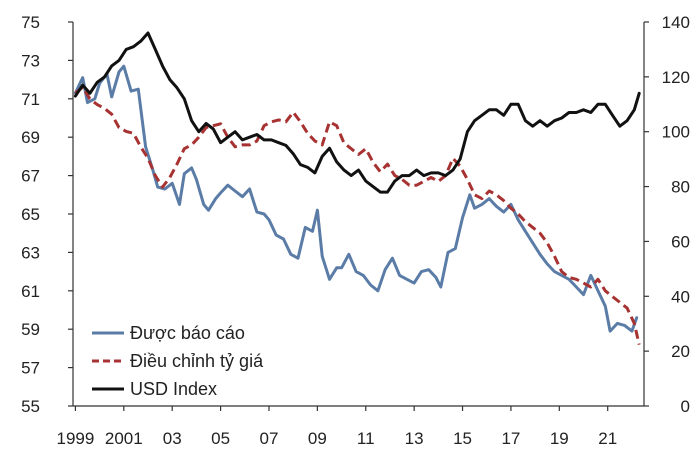 Image resolution: width=700 pixels, height=460 pixels. What do you see at coordinates (30, 99) in the screenshot?
I see `left-tick-label: 71` at bounding box center [30, 99].